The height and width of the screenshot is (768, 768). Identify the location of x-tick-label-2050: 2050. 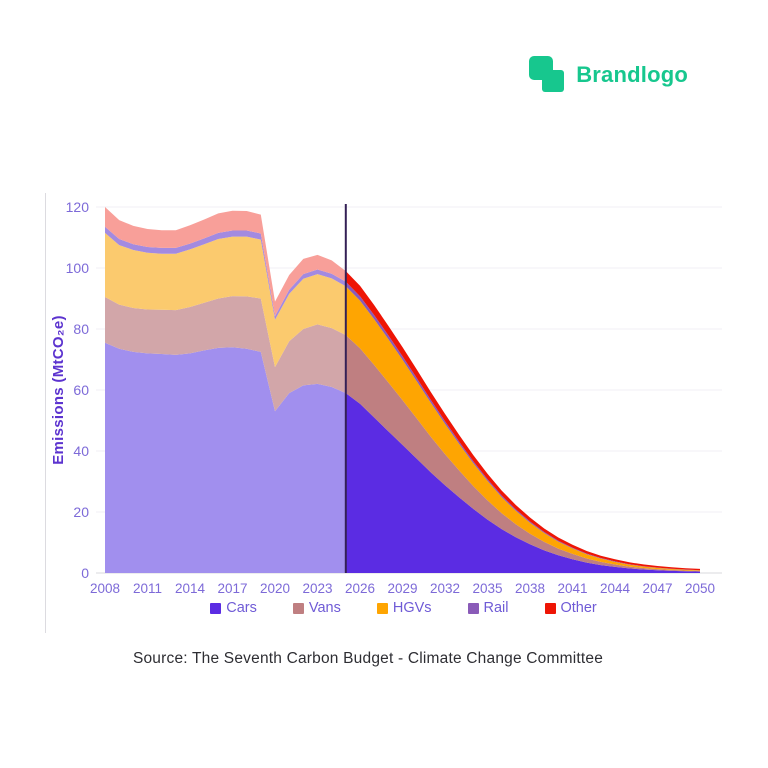
(700, 588).